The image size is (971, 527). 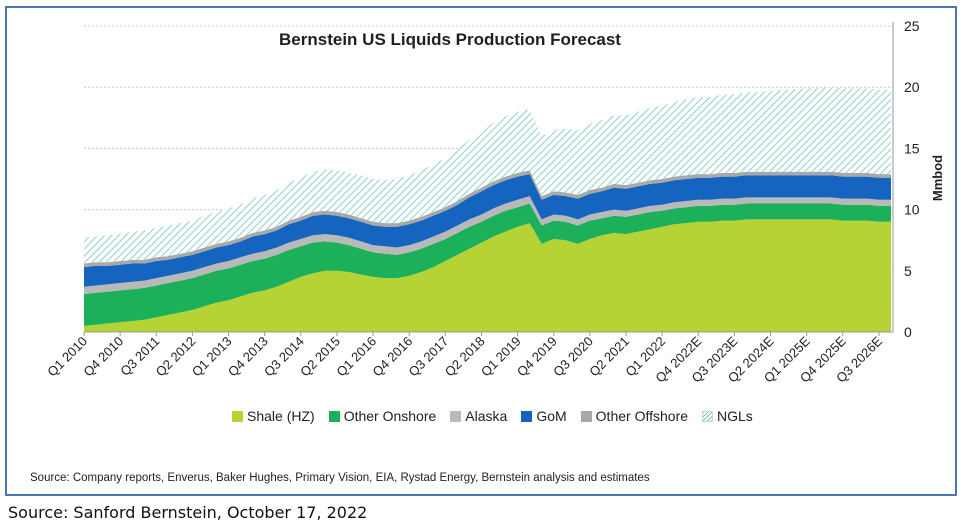 I want to click on legend-item-gom: GoM, so click(x=544, y=416).